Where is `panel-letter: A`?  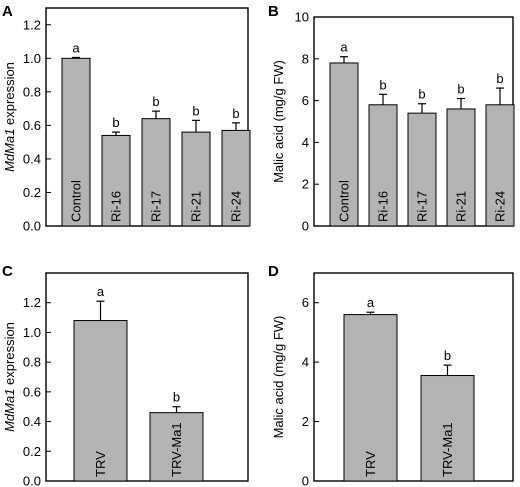 panel-letter: A is located at coordinates (7, 11).